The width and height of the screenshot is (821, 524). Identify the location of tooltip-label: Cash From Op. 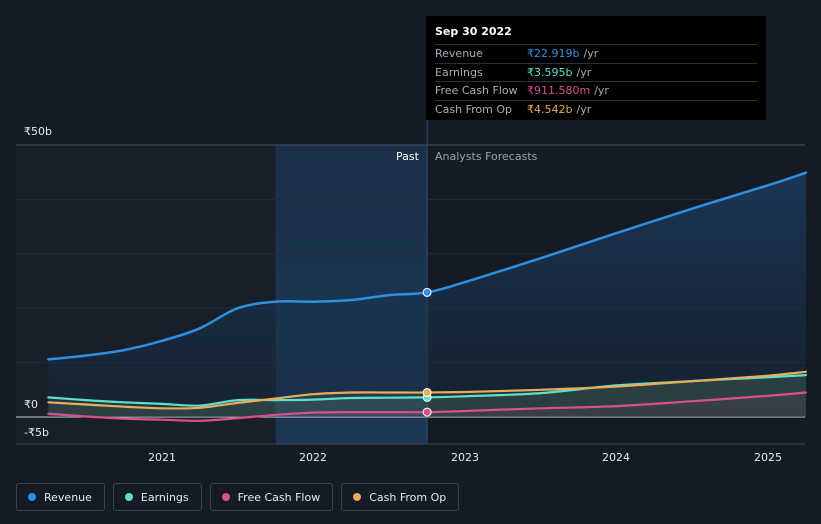
(474, 109).